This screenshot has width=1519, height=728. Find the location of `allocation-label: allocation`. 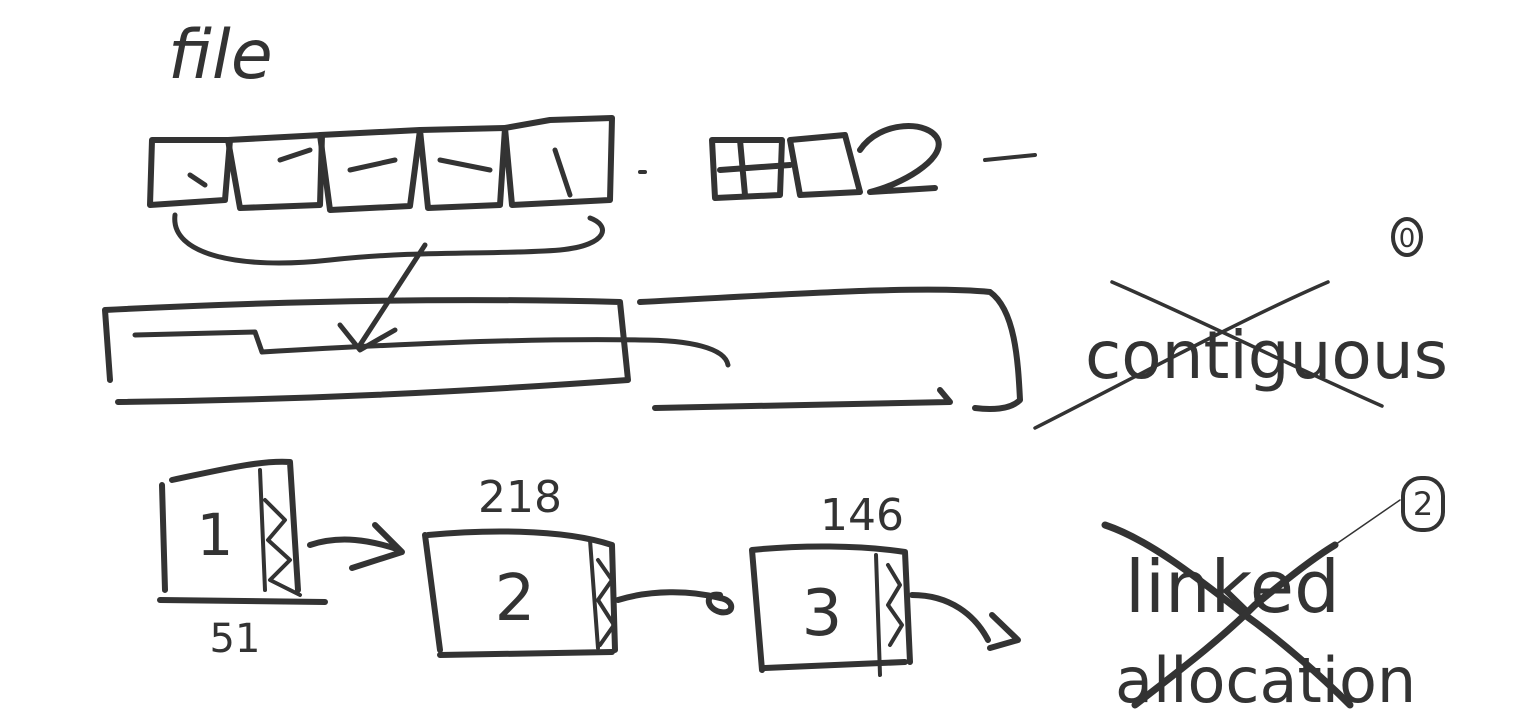

allocation-label: allocation is located at coordinates (1265, 680).